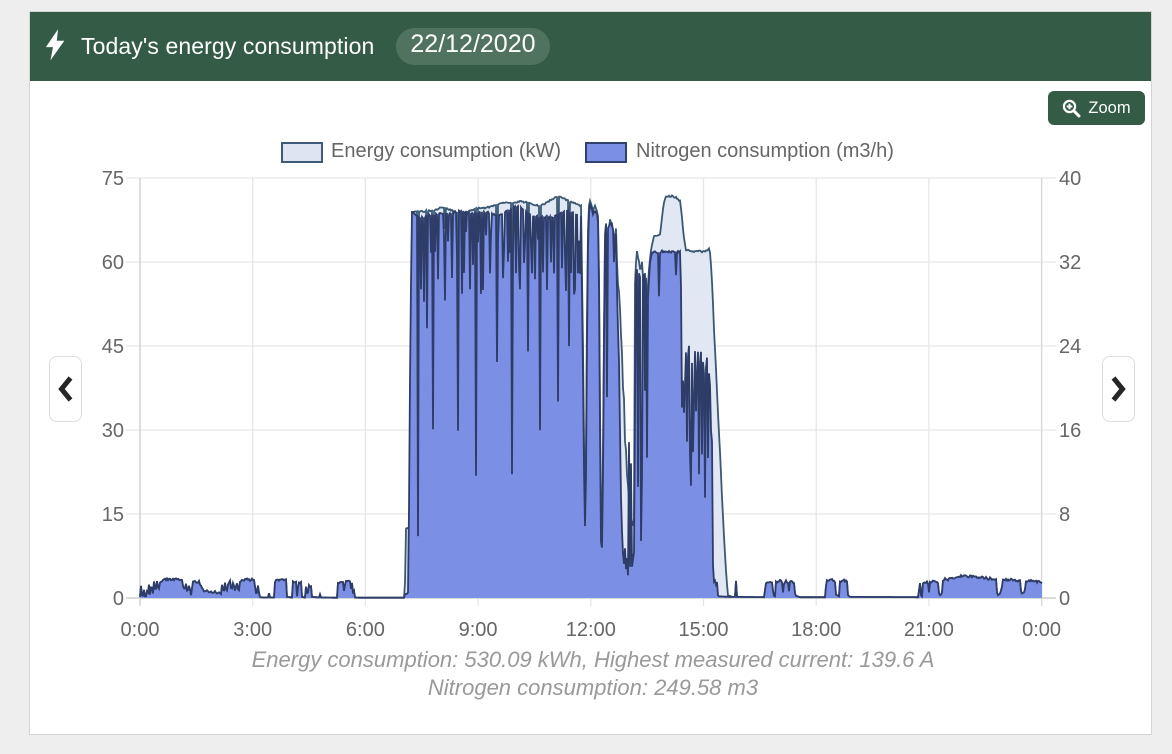 This screenshot has height=754, width=1172. Describe the element at coordinates (113, 515) in the screenshot. I see `svg-text: 15` at that location.